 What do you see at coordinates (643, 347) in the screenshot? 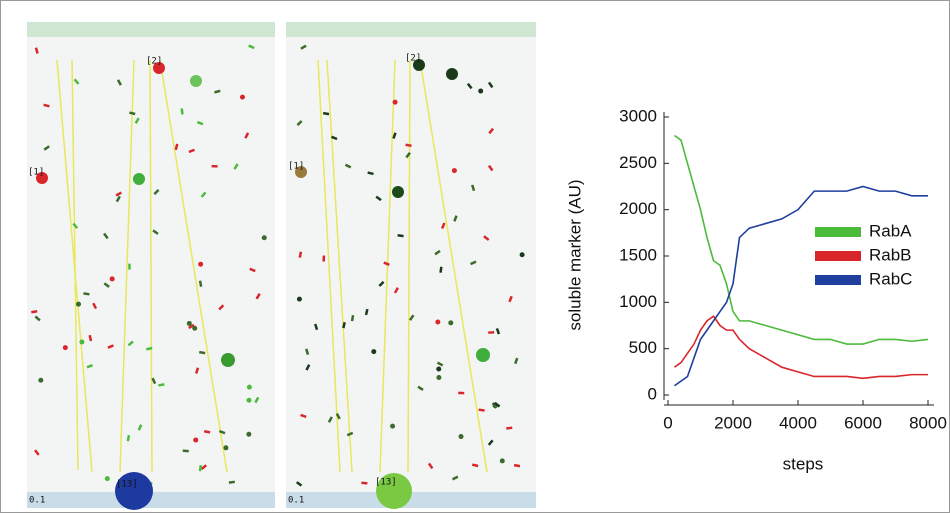
I see `y-tick-label: 500` at bounding box center [643, 347].